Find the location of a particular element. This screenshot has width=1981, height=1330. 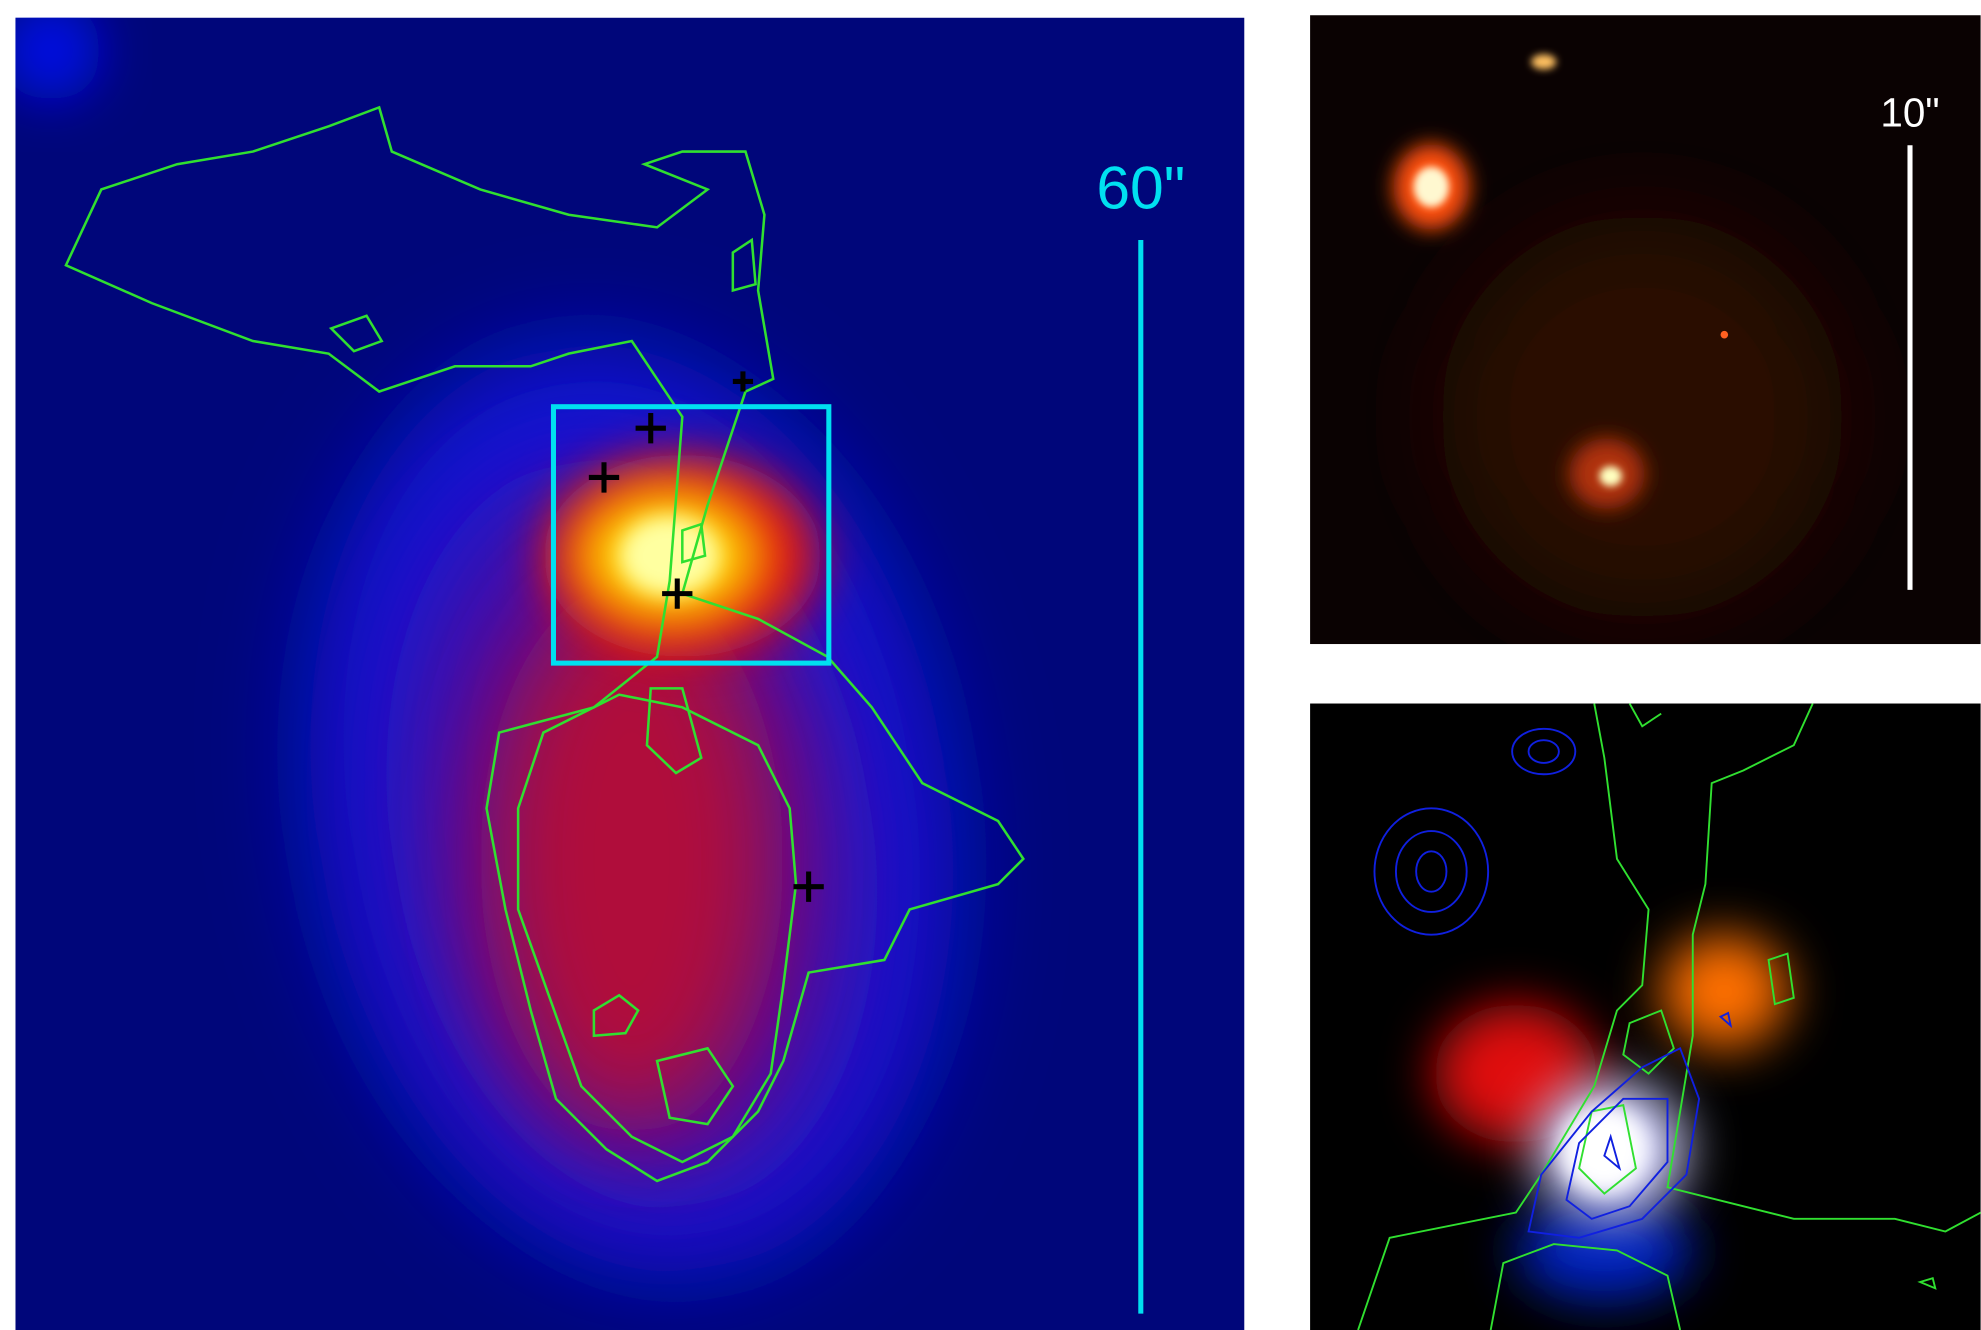

zoom-box is located at coordinates (691, 535).